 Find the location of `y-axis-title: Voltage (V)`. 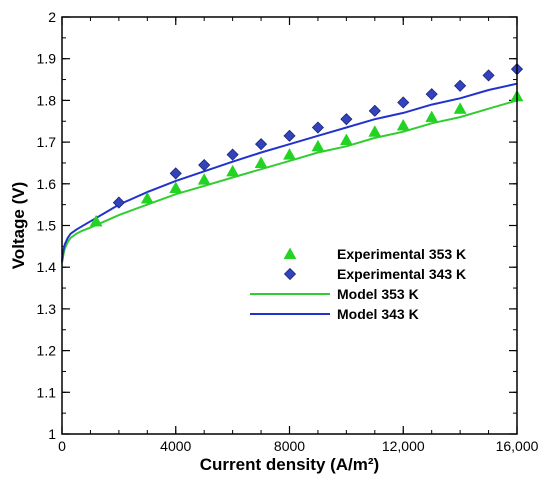

y-axis-title: Voltage (V) is located at coordinates (18, 226).